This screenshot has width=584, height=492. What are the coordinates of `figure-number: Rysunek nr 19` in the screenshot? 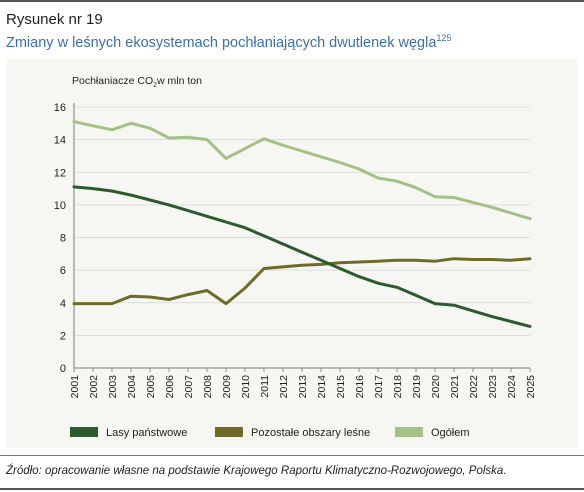 It's located at (54, 19).